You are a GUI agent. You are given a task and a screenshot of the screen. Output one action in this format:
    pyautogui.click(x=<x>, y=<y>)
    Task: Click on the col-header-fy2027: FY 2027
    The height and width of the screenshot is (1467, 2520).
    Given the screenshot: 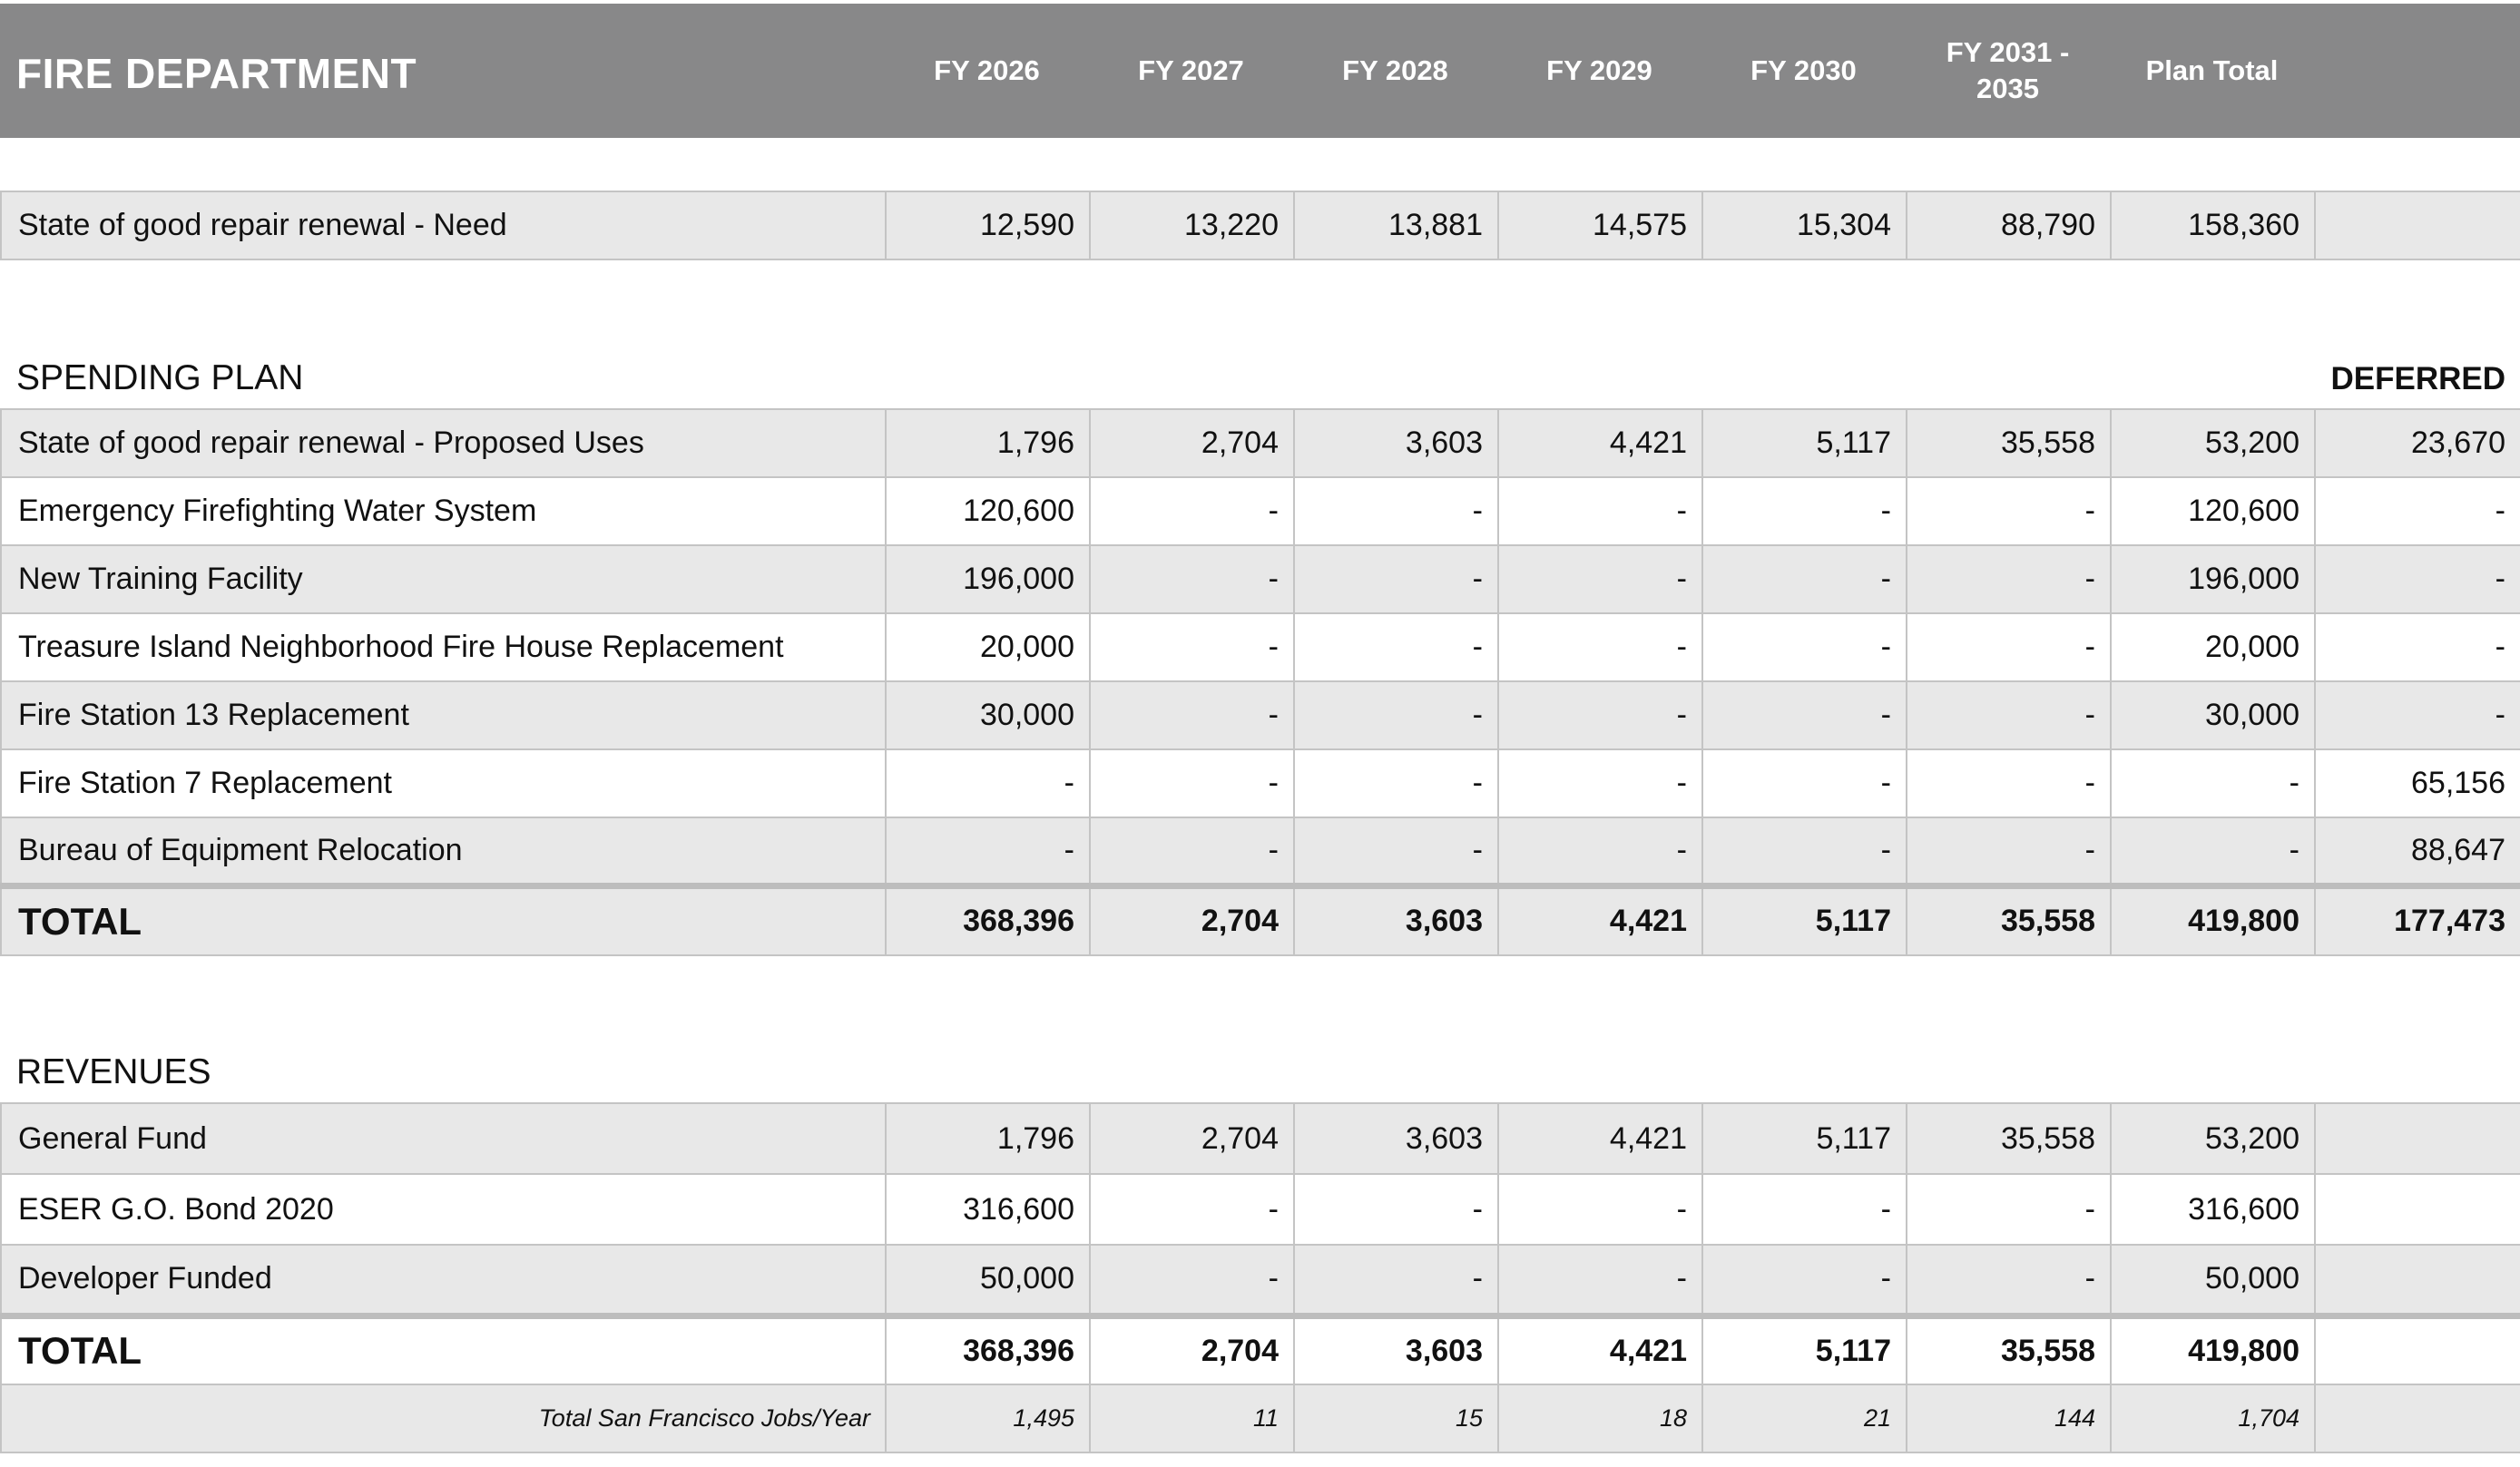 What is the action you would take?
    pyautogui.click(x=1191, y=70)
    